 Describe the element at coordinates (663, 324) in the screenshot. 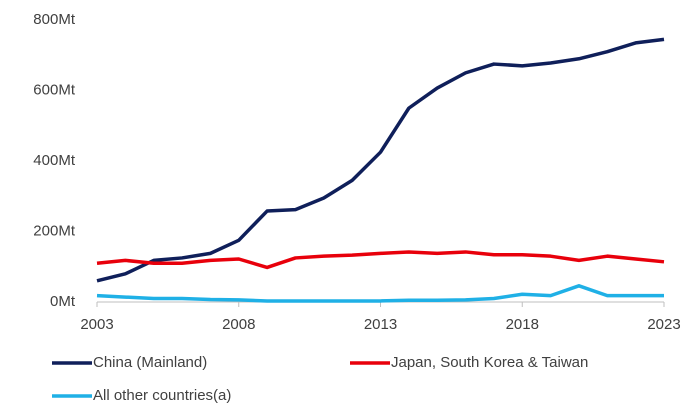

I see `x-tick-label: 2023` at that location.